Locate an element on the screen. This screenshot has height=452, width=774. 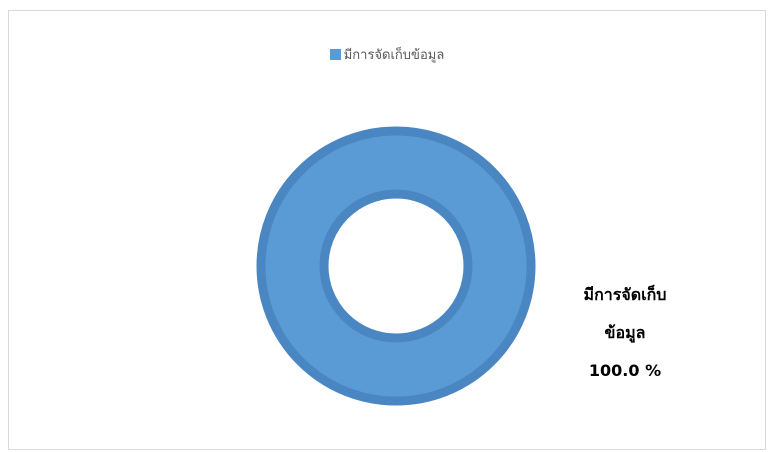
data-label-category-line1: มีการจัดเก็บ is located at coordinates (625, 294).